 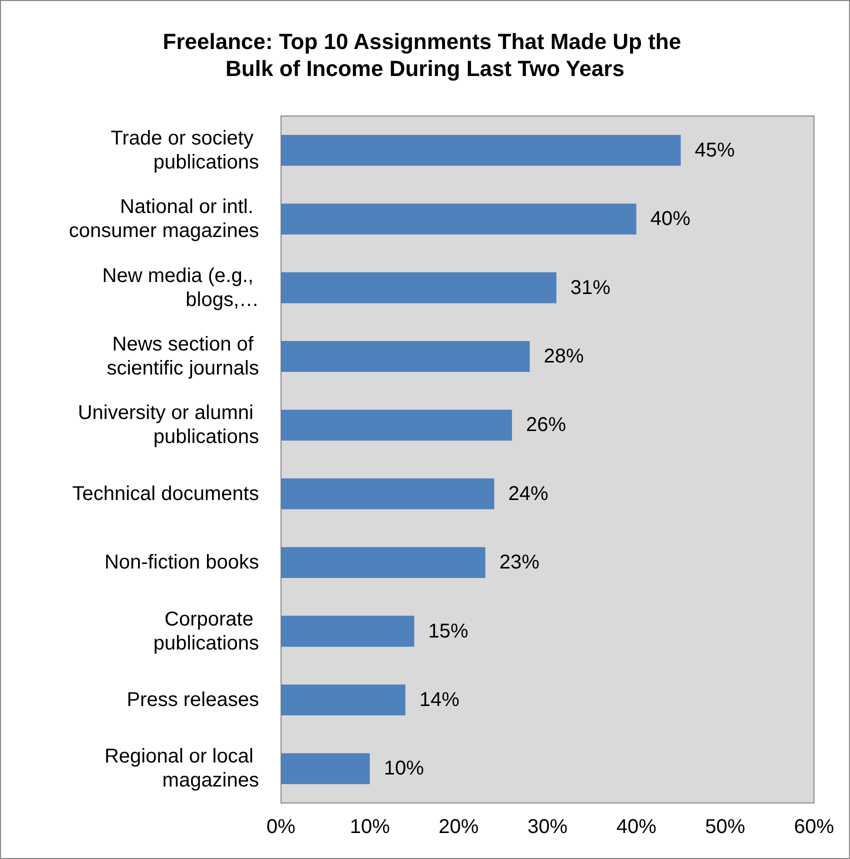 What do you see at coordinates (564, 356) in the screenshot?
I see `data-label: 28%` at bounding box center [564, 356].